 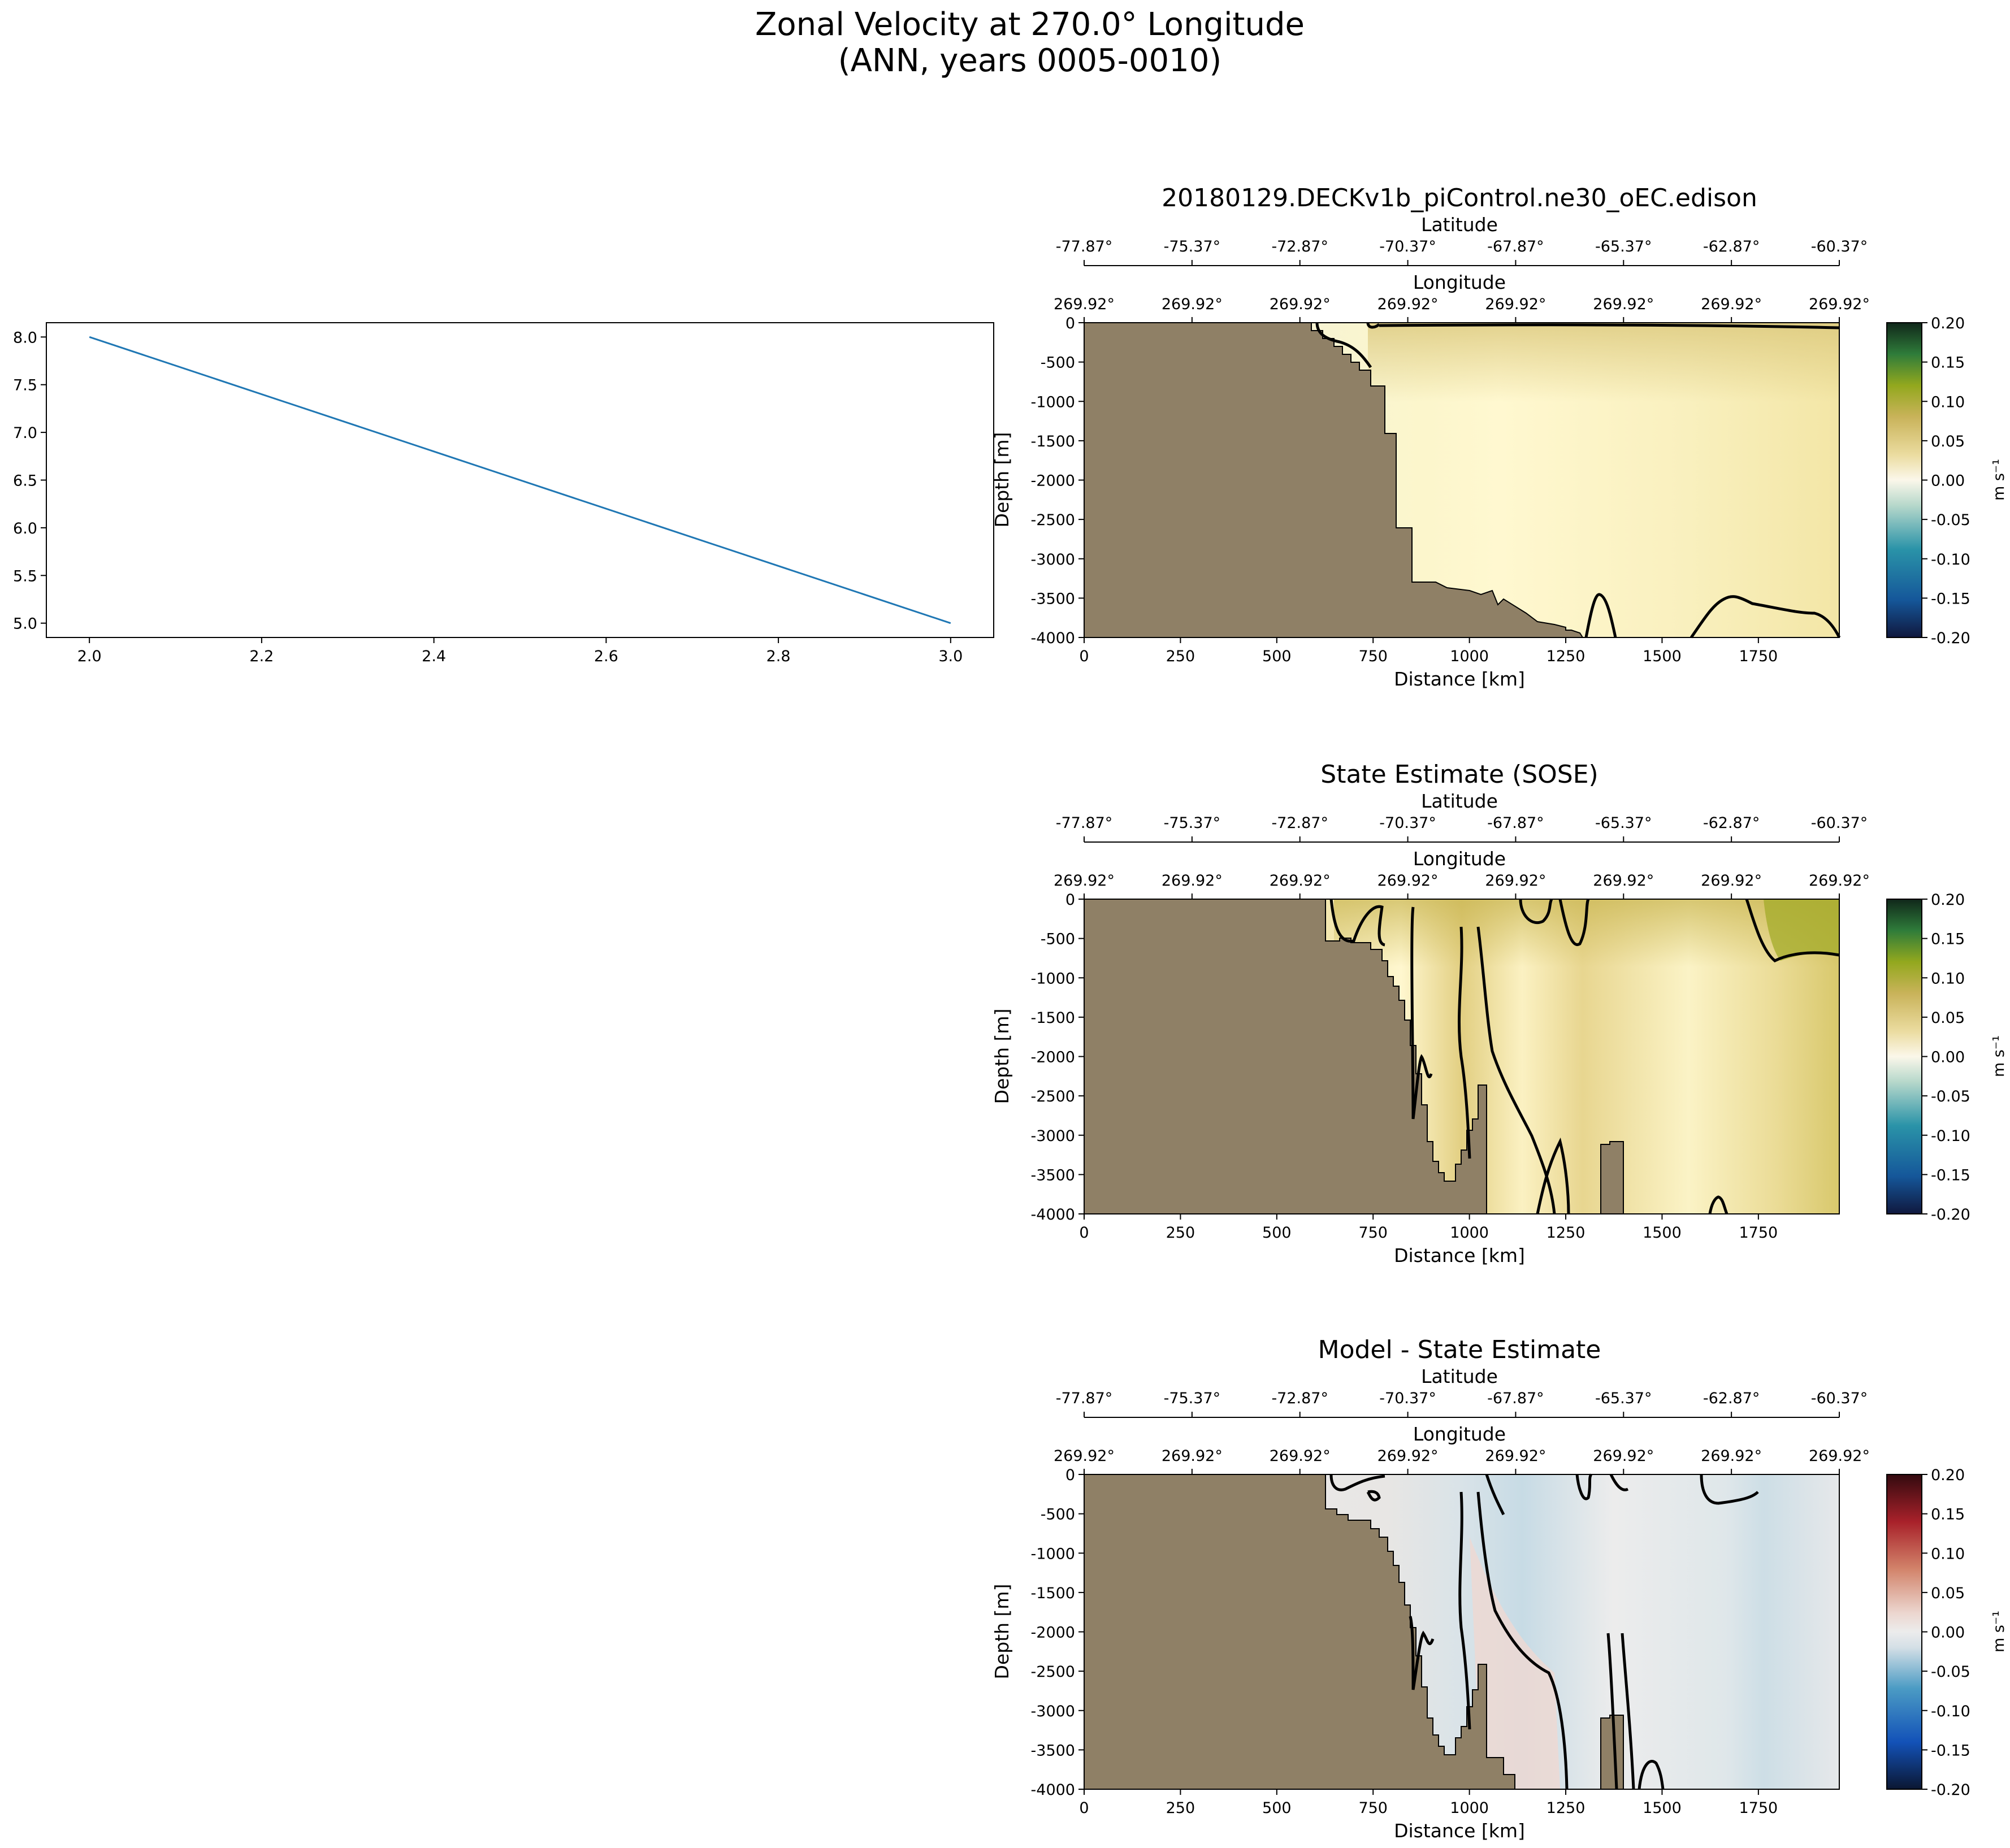 I want to click on velocity-surface-layer-model, so click(x=1603, y=362).